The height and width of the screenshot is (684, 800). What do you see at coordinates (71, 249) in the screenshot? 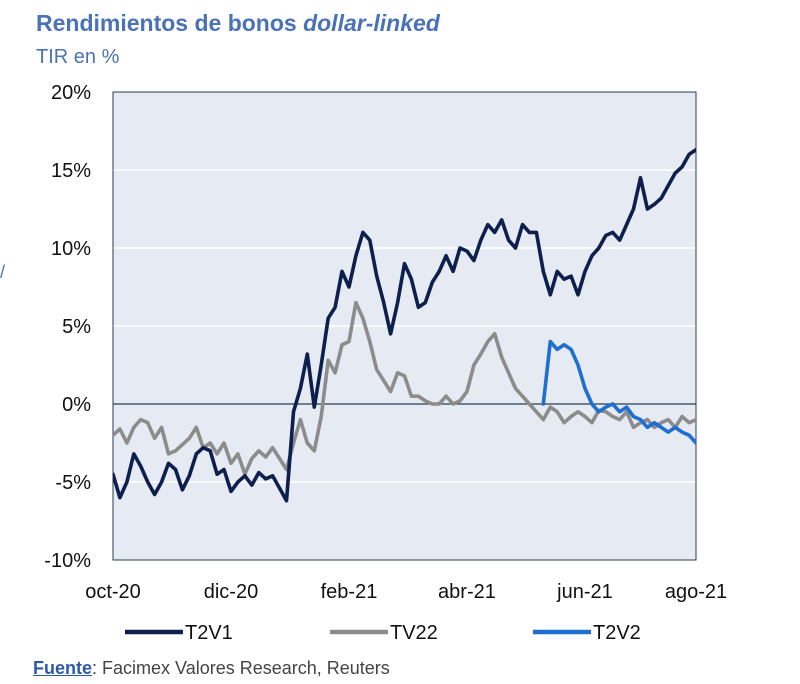
I see `y-tick-label: 10%` at bounding box center [71, 249].